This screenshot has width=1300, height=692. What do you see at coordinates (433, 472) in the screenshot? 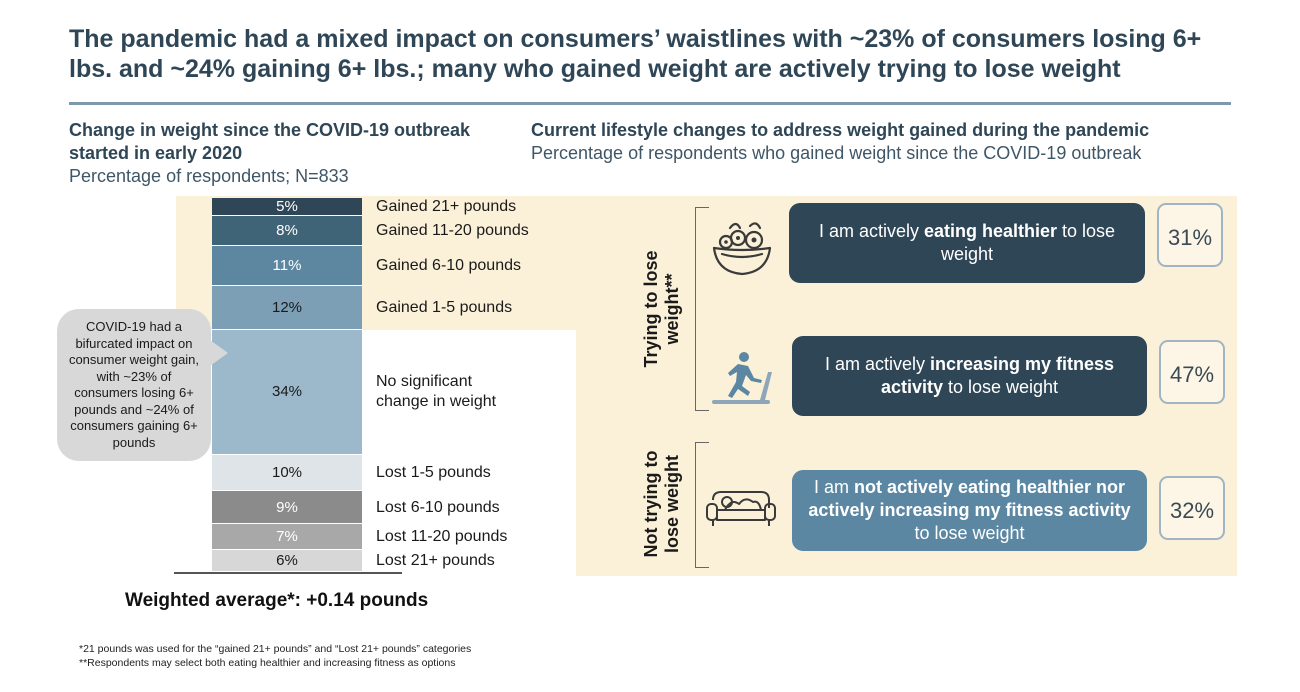
I see `bar-category-label: Lost 1-5 pounds` at bounding box center [433, 472].